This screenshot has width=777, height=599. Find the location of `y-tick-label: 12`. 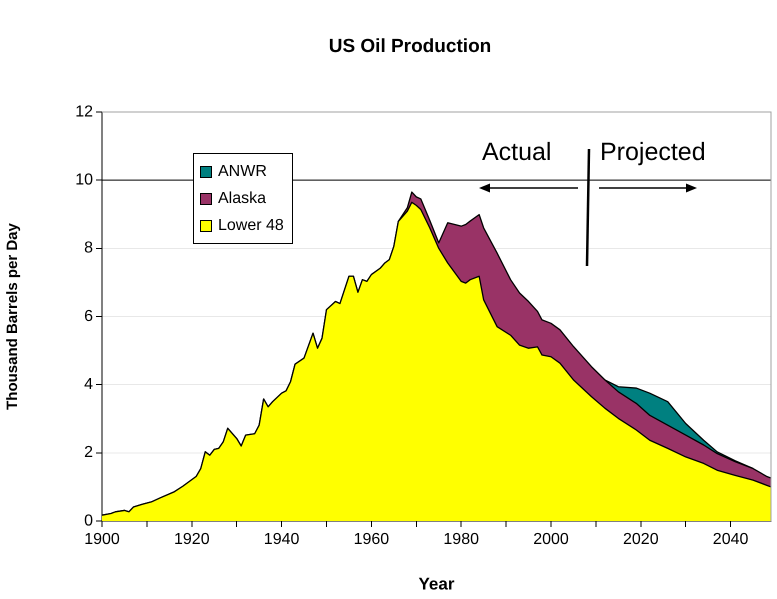

y-tick-label: 12 is located at coordinates (84, 111).